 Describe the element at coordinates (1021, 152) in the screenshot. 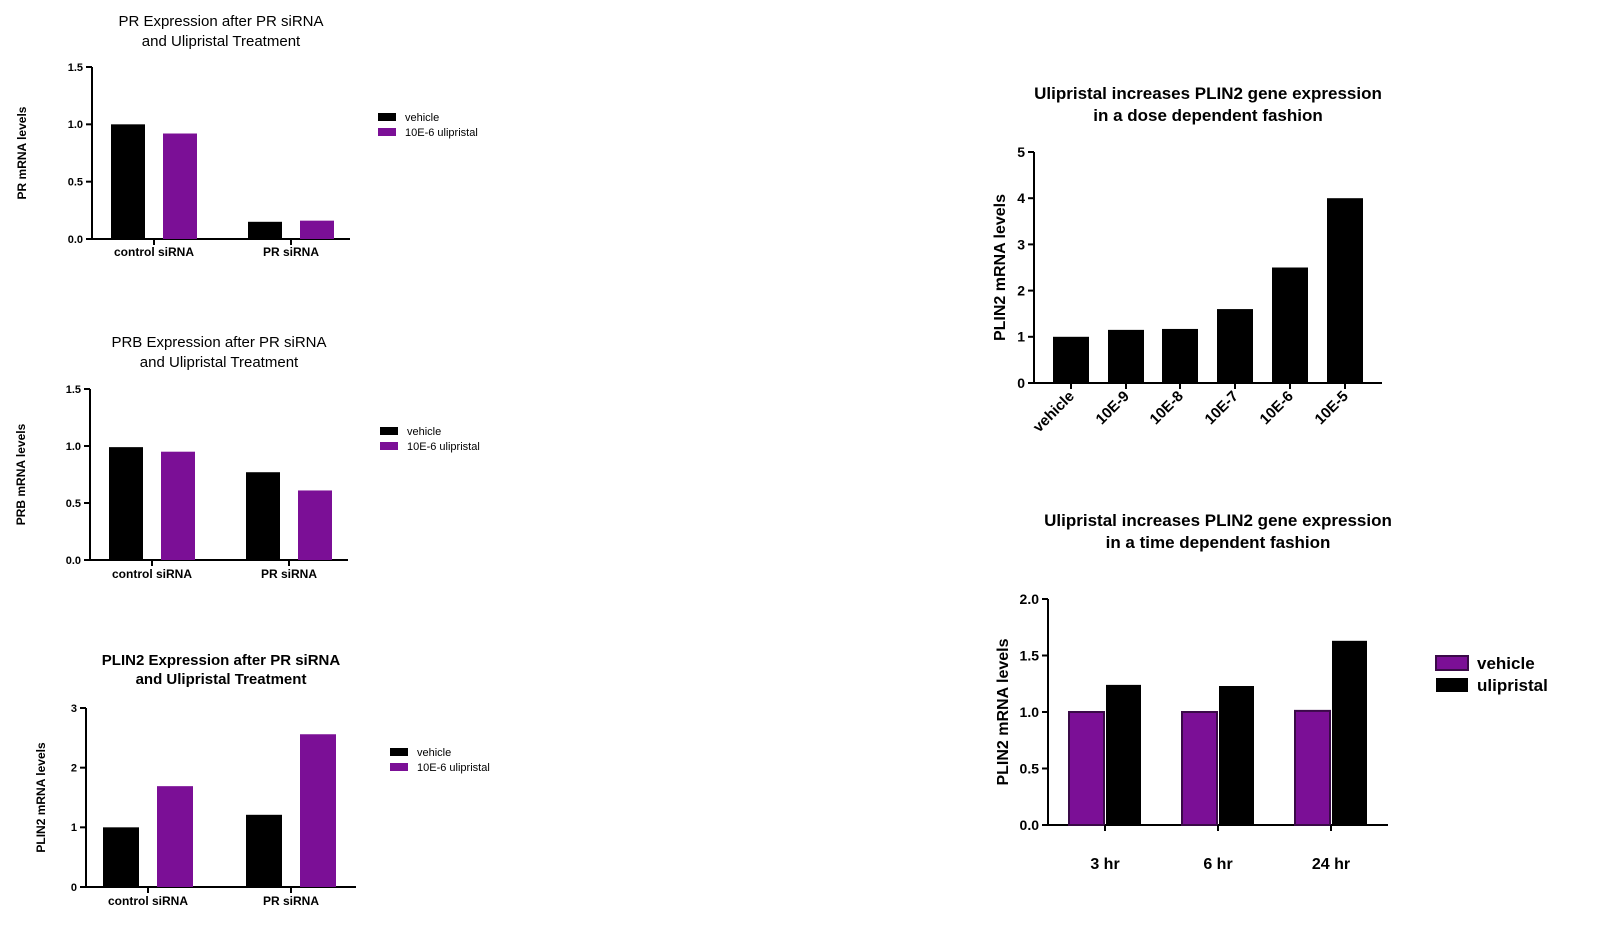

I see `y-tick-label: 5` at that location.